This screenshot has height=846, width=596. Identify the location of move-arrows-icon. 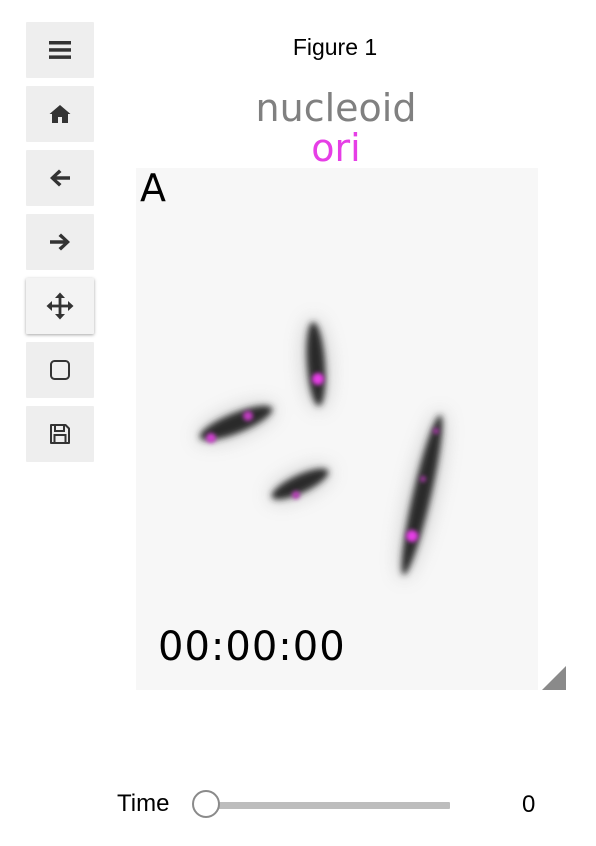
(60, 306).